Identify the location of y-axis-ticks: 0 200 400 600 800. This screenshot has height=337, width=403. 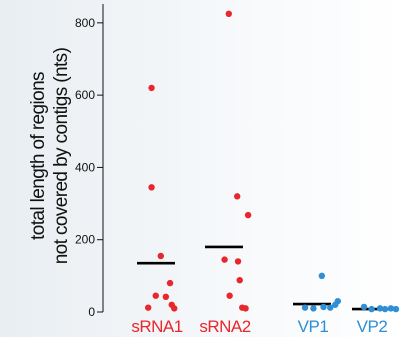
(89, 167).